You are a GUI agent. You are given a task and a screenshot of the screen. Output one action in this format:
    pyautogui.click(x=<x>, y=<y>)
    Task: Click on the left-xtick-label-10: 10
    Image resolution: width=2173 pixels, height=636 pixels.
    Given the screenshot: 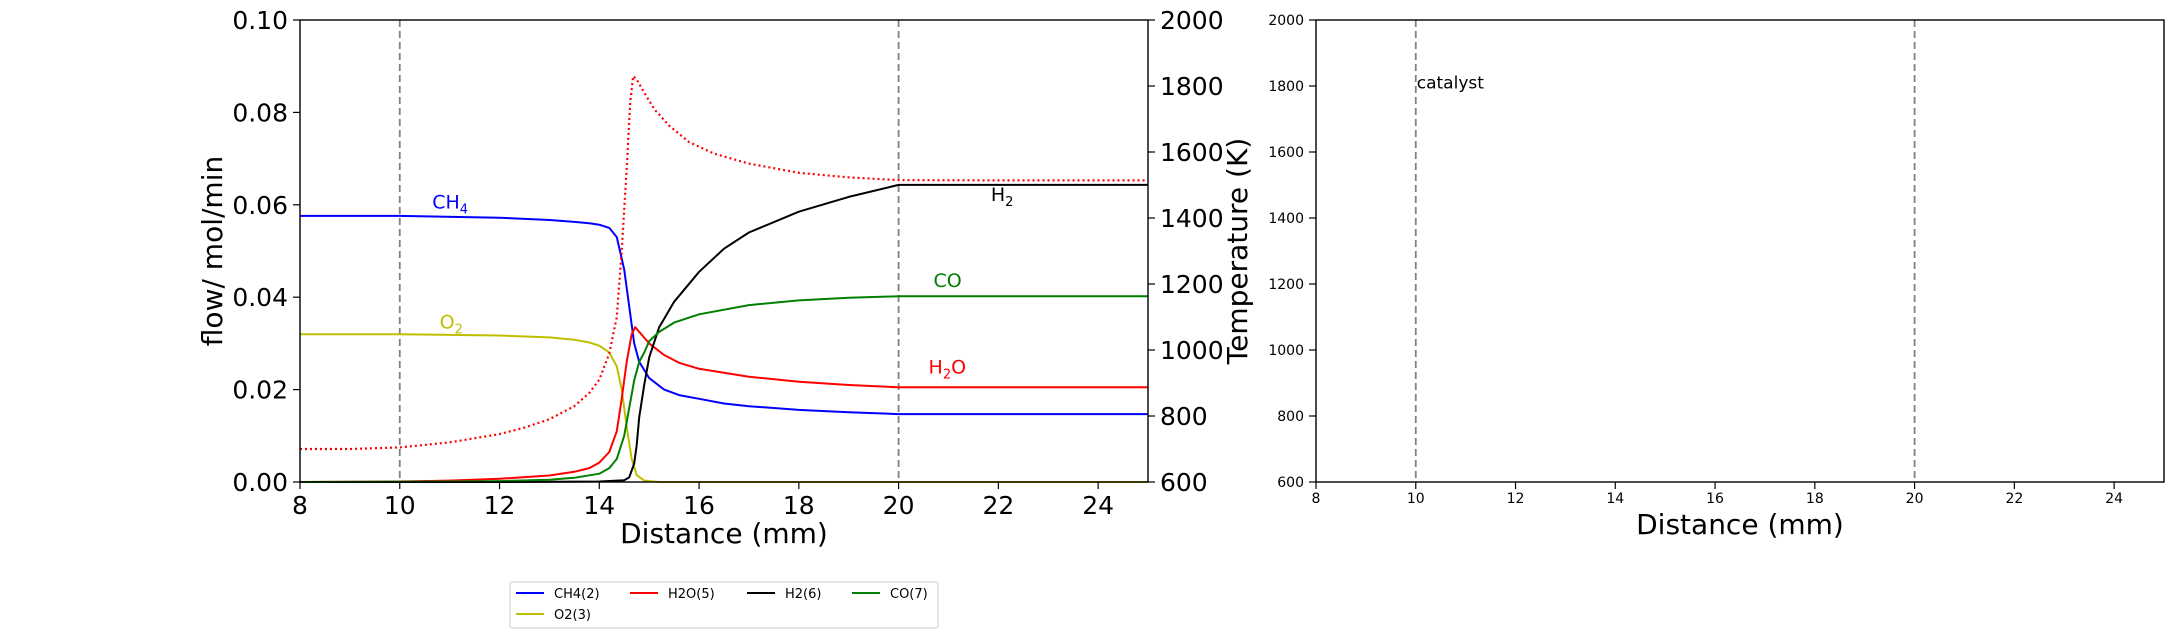 What is the action you would take?
    pyautogui.click(x=400, y=505)
    